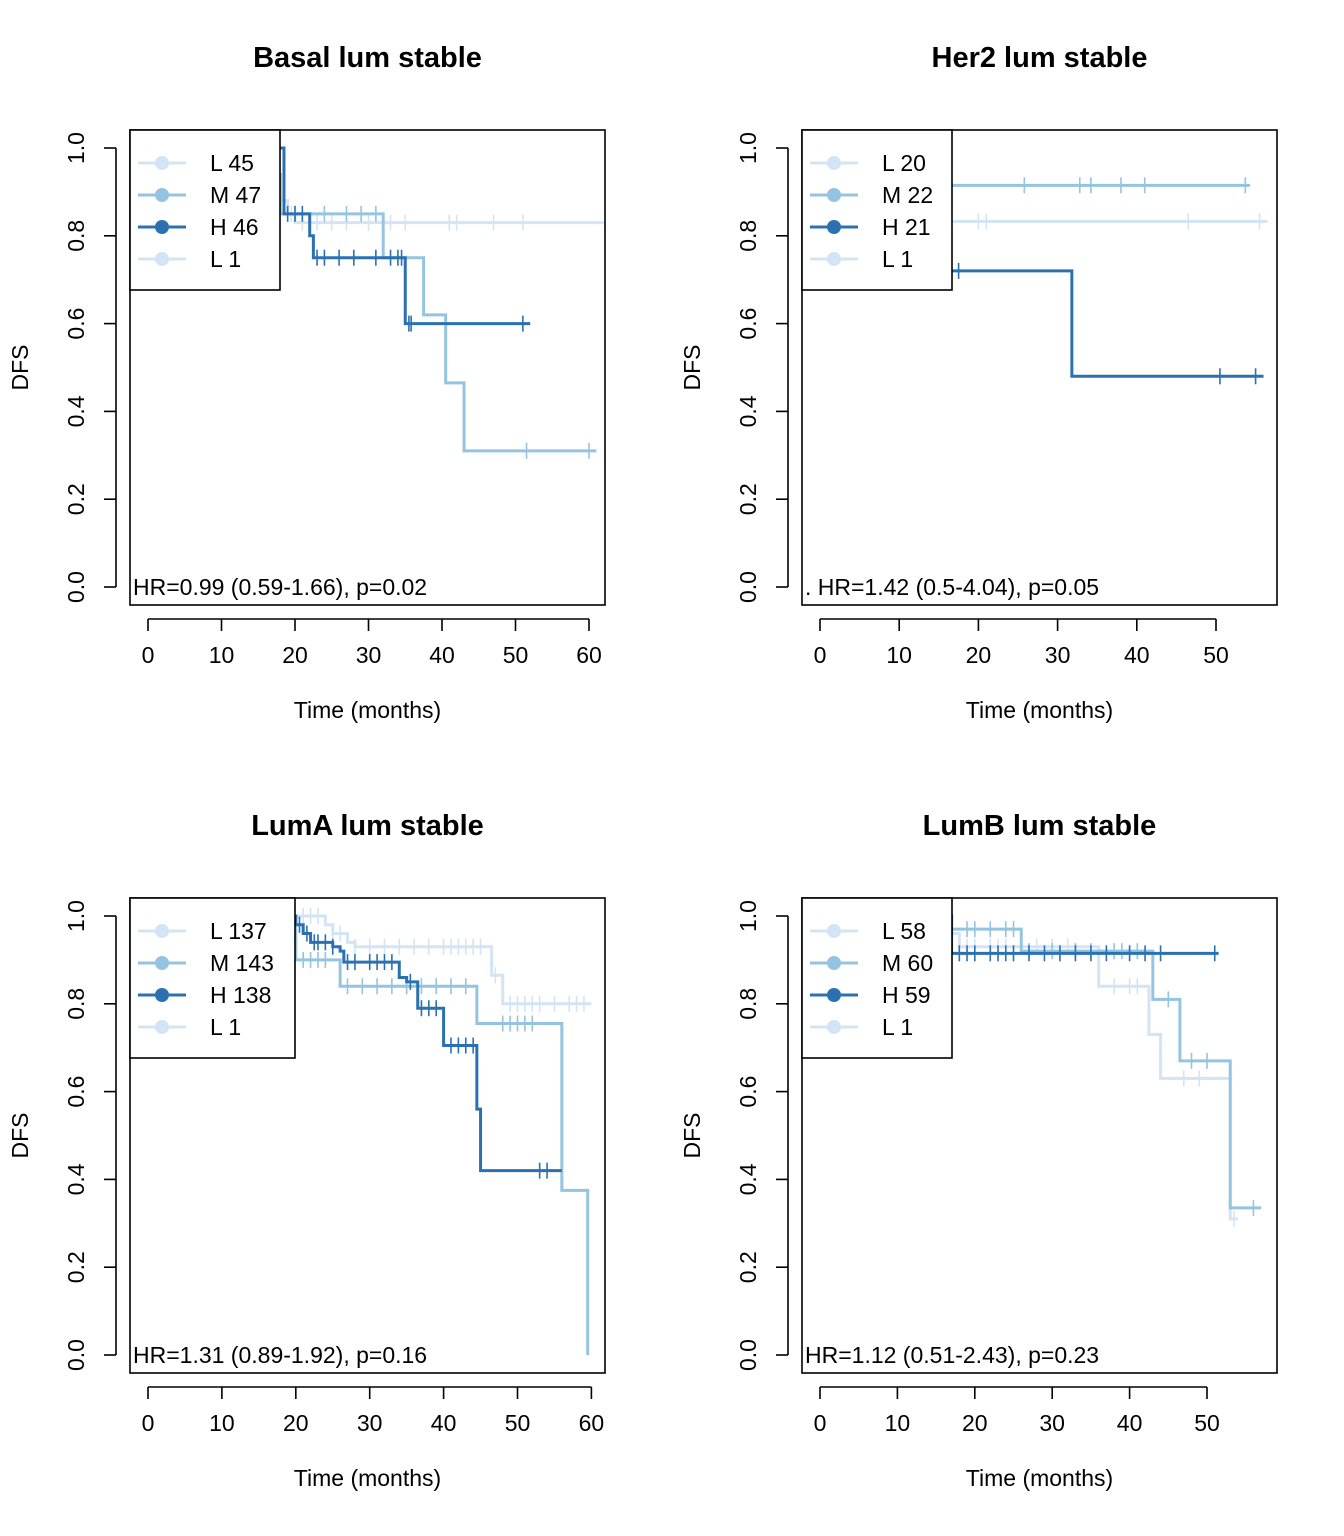 The height and width of the screenshot is (1536, 1344). Describe the element at coordinates (242, 963) in the screenshot. I see `legend-label: M 143` at that location.